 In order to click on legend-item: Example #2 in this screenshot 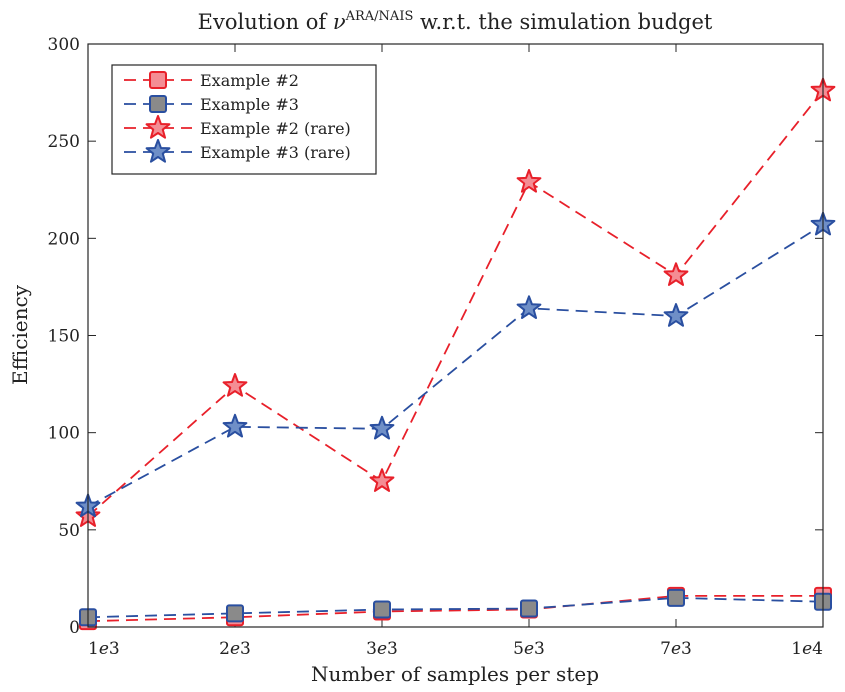, I will do `click(211, 80)`.